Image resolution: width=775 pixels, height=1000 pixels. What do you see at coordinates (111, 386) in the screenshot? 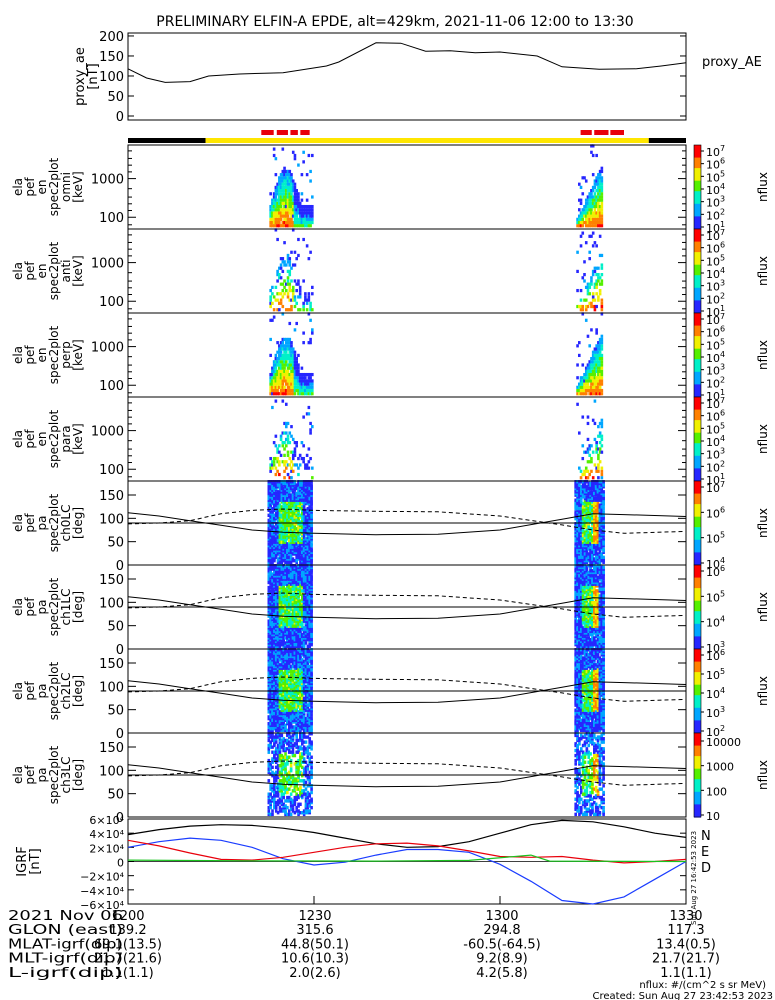
I see `y-tick-label: 100` at bounding box center [111, 386].